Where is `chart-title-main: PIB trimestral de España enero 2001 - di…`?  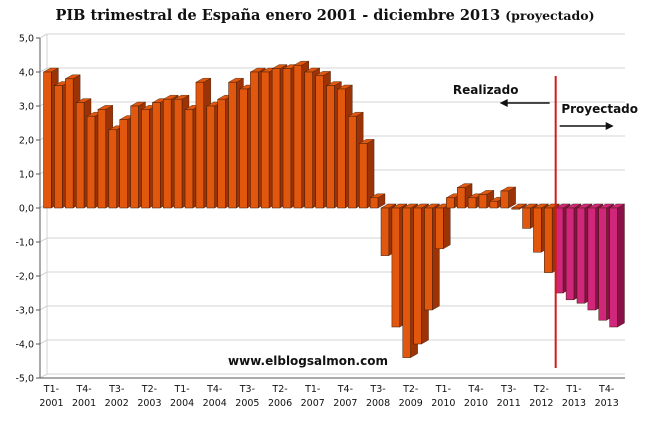 chart-title-main: PIB trimestral de España enero 2001 - di… is located at coordinates (277, 15).